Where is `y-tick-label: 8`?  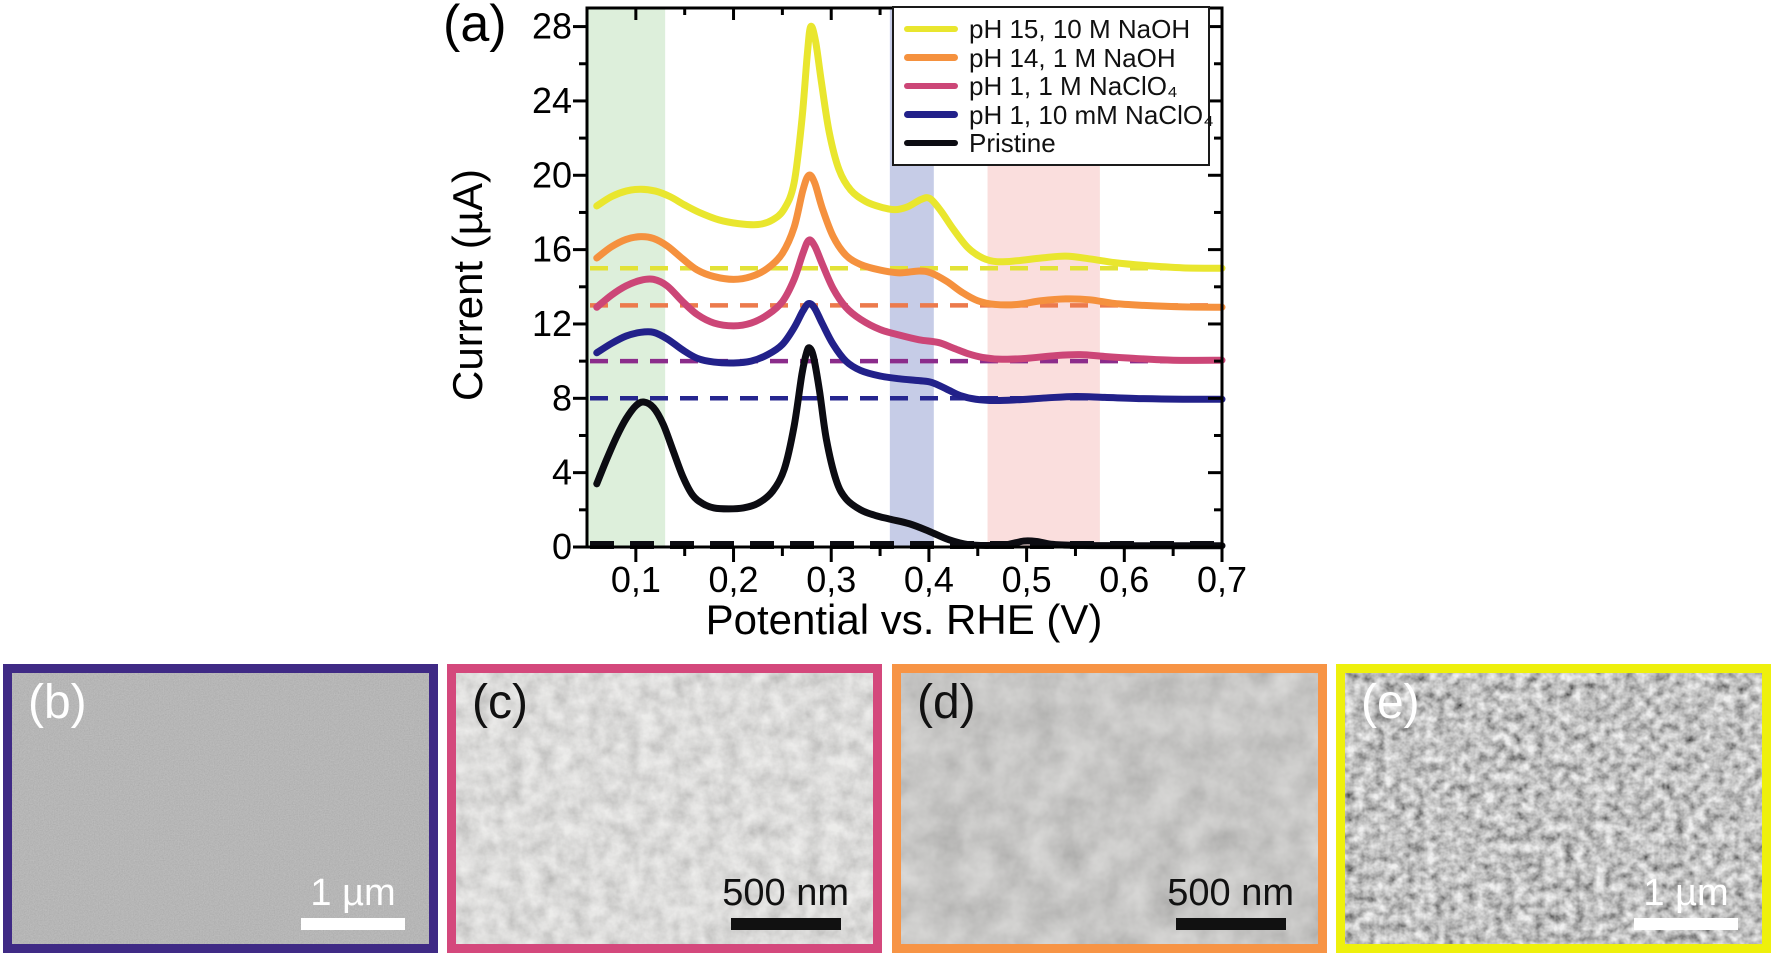 y-tick-label: 8 is located at coordinates (562, 397).